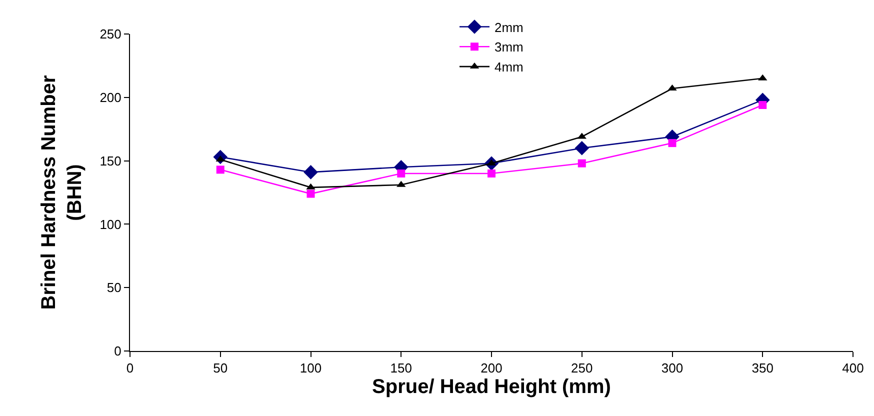  Describe the element at coordinates (509, 47) in the screenshot. I see `legend-label: 3mm` at that location.